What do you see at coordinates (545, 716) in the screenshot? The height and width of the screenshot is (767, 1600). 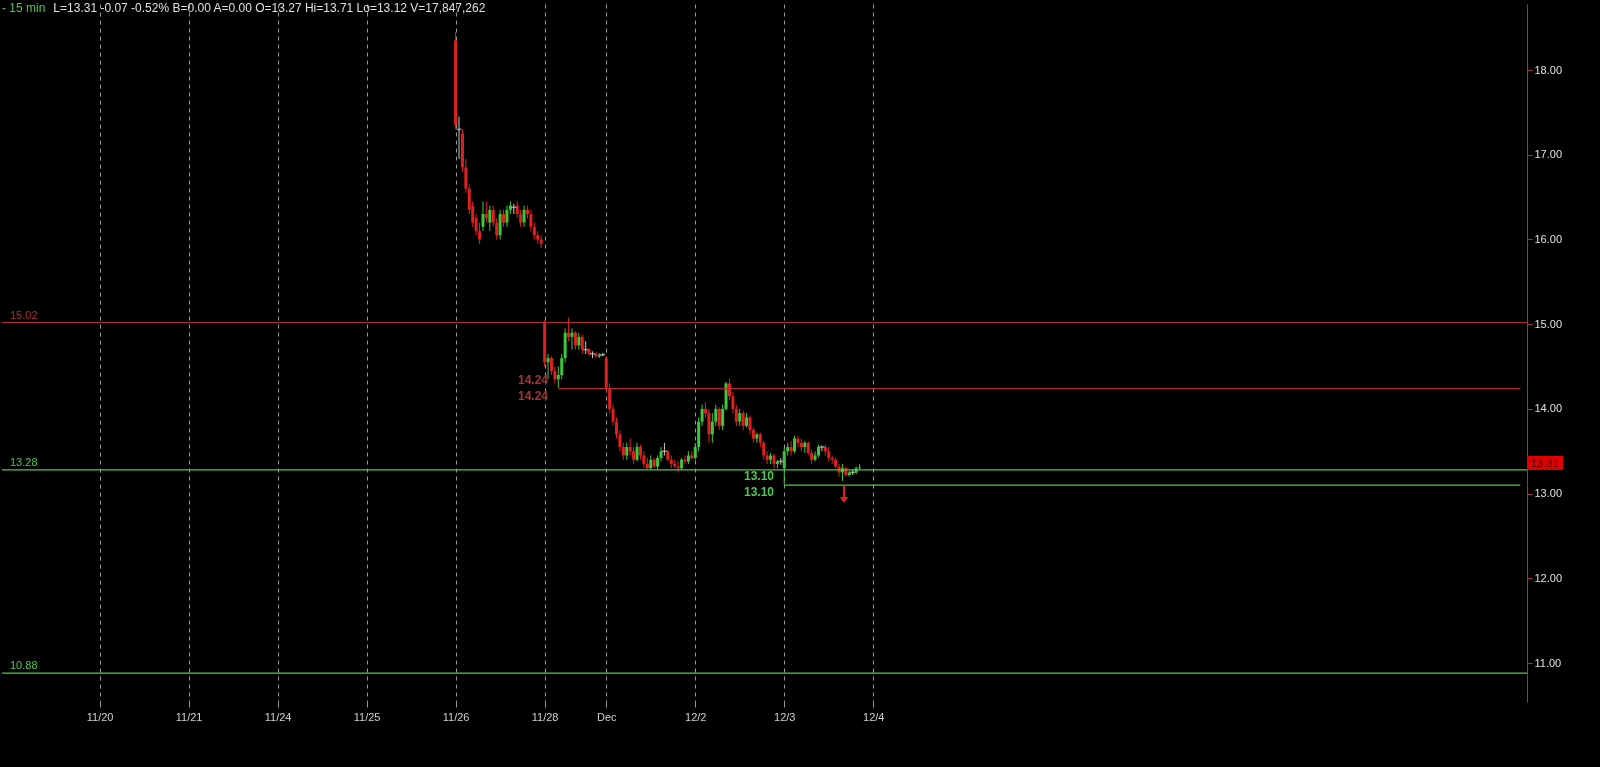 I see `x-tick-label: 11/28` at bounding box center [545, 716].